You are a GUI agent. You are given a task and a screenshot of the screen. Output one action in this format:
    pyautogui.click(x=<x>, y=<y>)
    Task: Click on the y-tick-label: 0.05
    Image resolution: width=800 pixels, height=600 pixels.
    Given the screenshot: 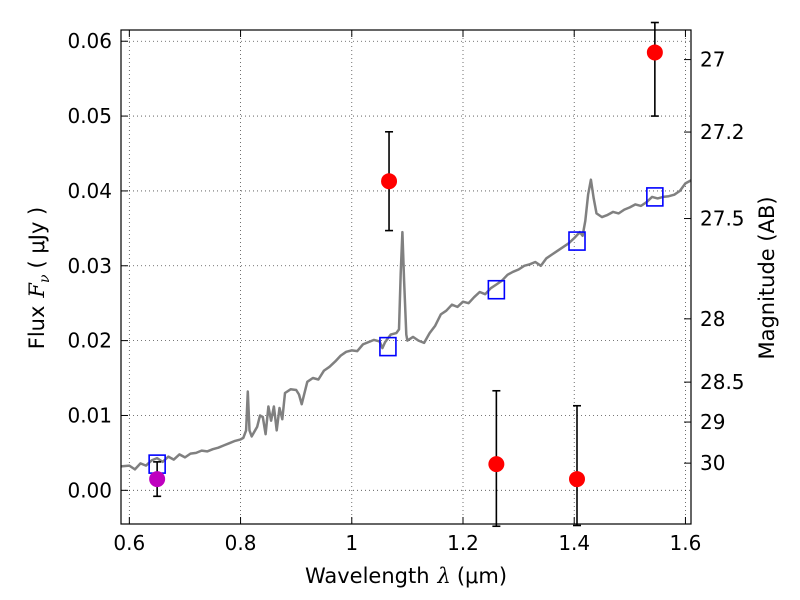 What is the action you would take?
    pyautogui.click(x=89, y=116)
    